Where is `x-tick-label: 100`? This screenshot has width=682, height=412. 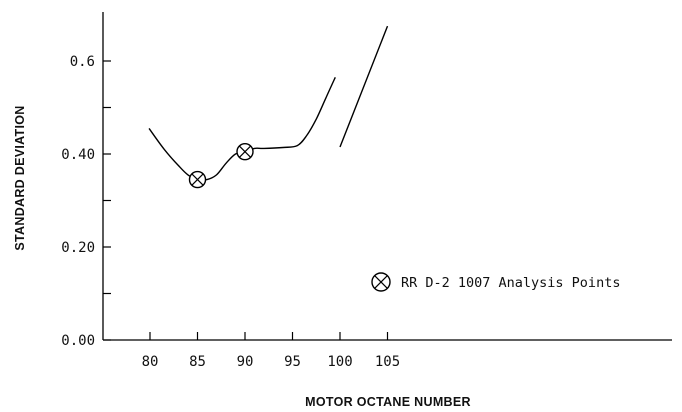 x-tick-label: 100 is located at coordinates (339, 362).